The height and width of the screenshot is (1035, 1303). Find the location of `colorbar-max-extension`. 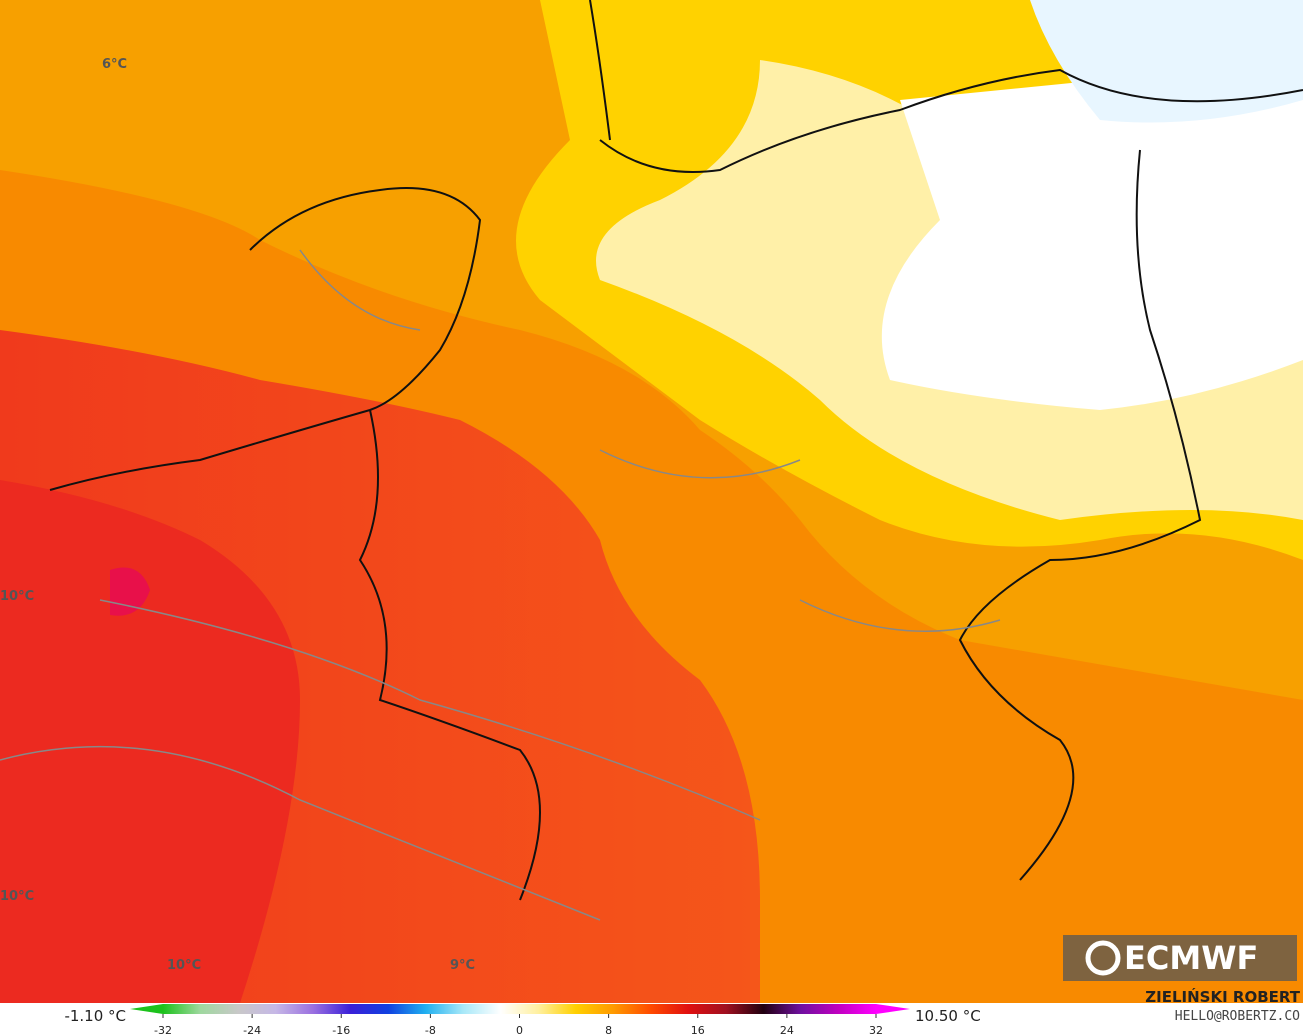

colorbar-max-extension is located at coordinates (893, 1009).